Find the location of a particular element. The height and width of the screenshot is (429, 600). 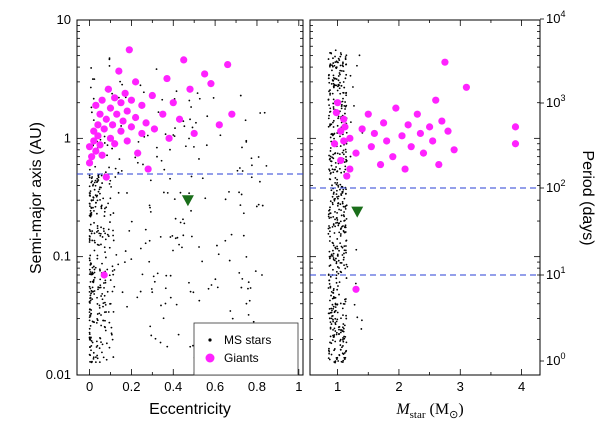

x-tick-label: 0.8 is located at coordinates (257, 386).